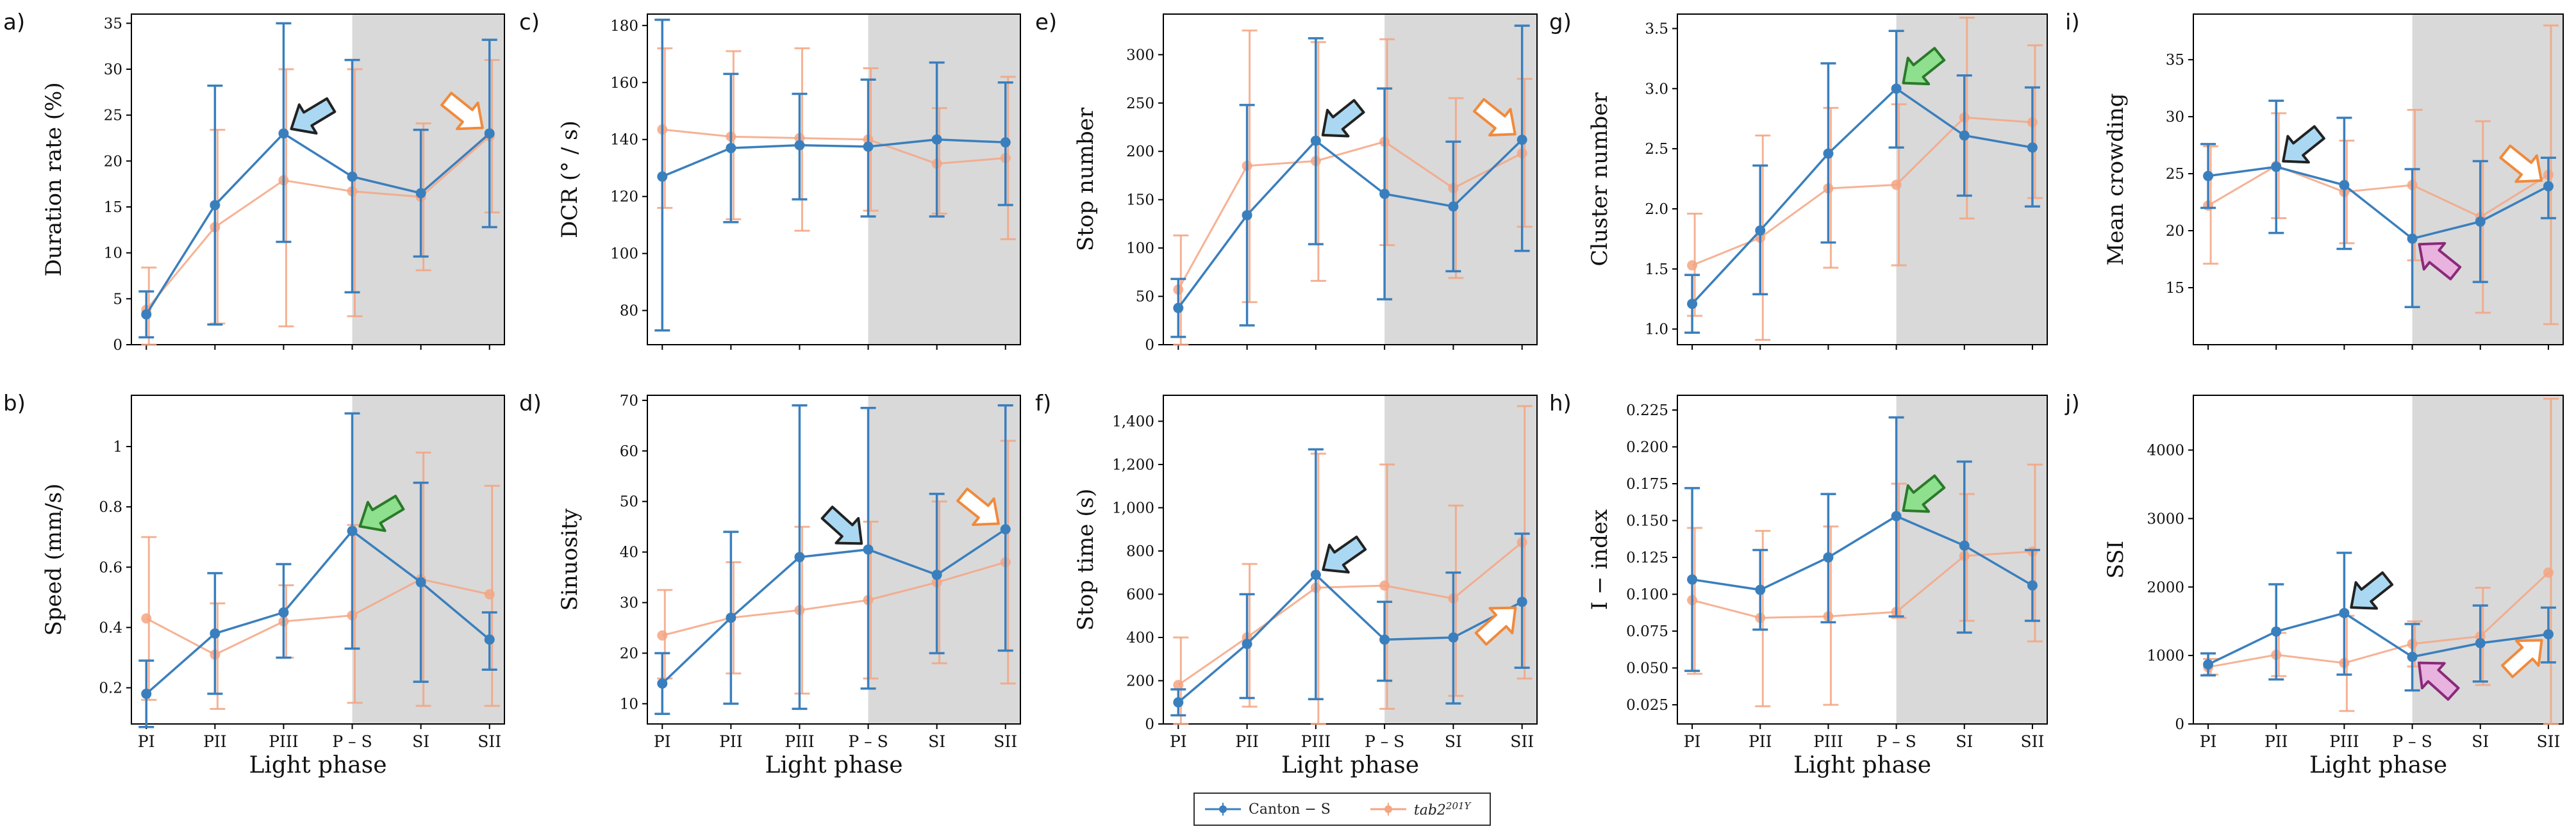 The image size is (2576, 838). I want to click on x-tick-label: PII, so click(731, 741).